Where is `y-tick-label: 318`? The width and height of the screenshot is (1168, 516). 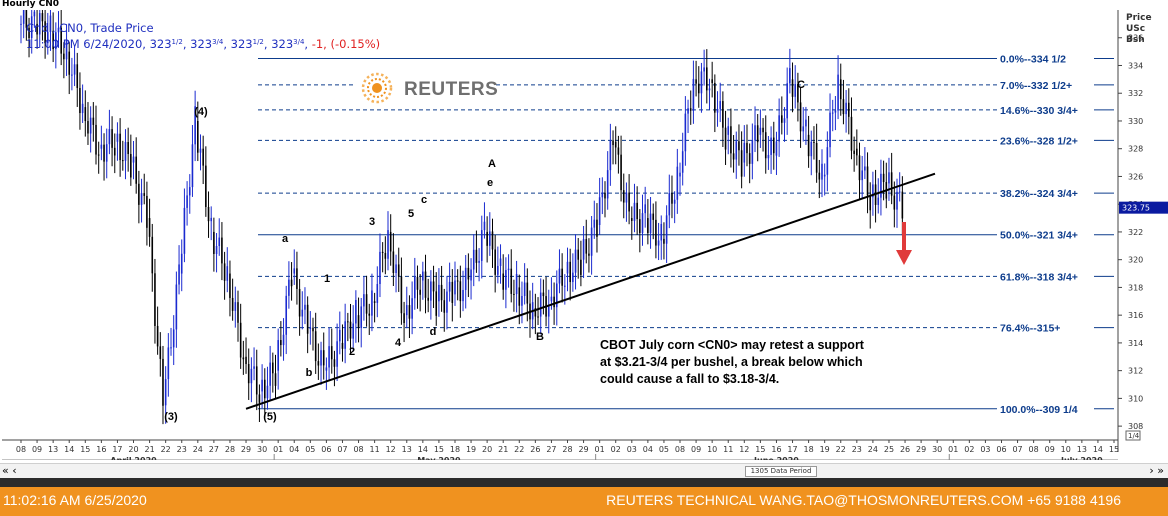 y-tick-label: 318 is located at coordinates (1135, 287).